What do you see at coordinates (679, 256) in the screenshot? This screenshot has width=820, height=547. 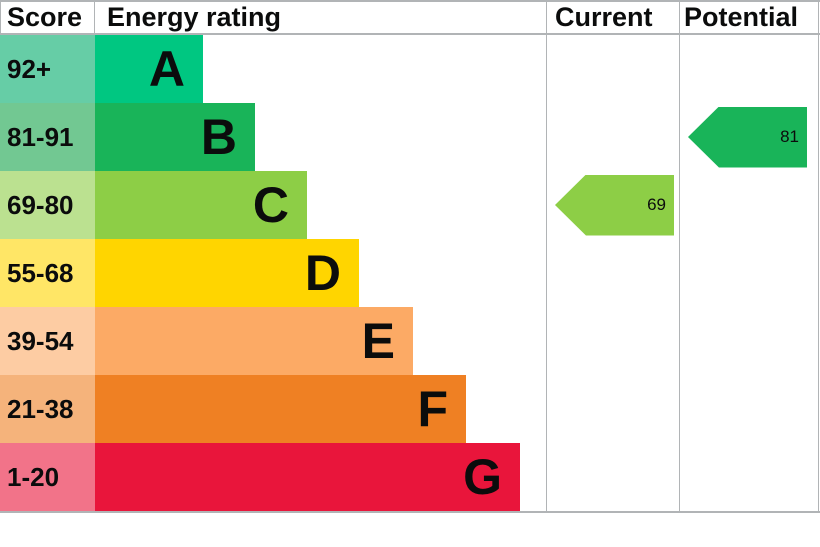 I see `potential-column-divider` at bounding box center [679, 256].